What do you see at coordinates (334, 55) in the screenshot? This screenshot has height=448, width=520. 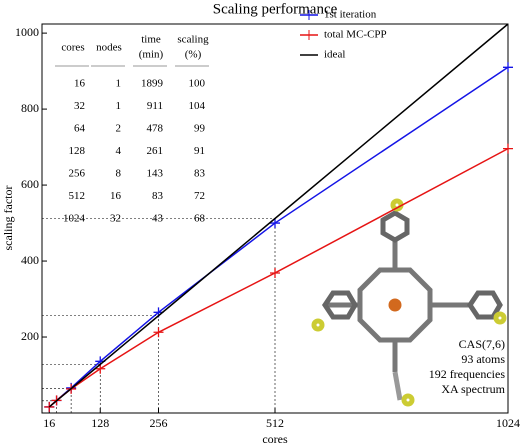 I see `legend-label: ideal` at bounding box center [334, 55].